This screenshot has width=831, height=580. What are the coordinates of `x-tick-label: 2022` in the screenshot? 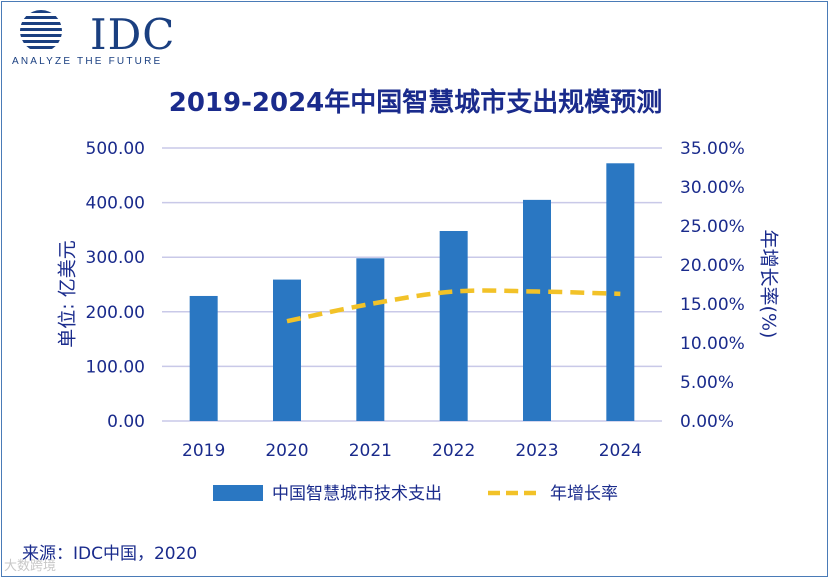 It's located at (453, 451).